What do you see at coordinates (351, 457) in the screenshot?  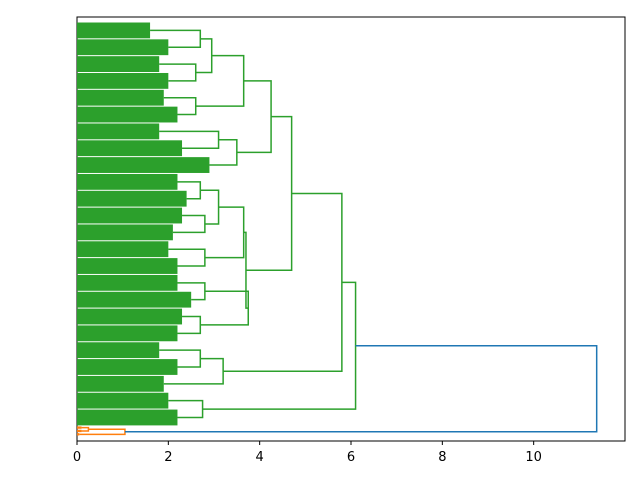 I see `x-tick-label: 6` at bounding box center [351, 457].